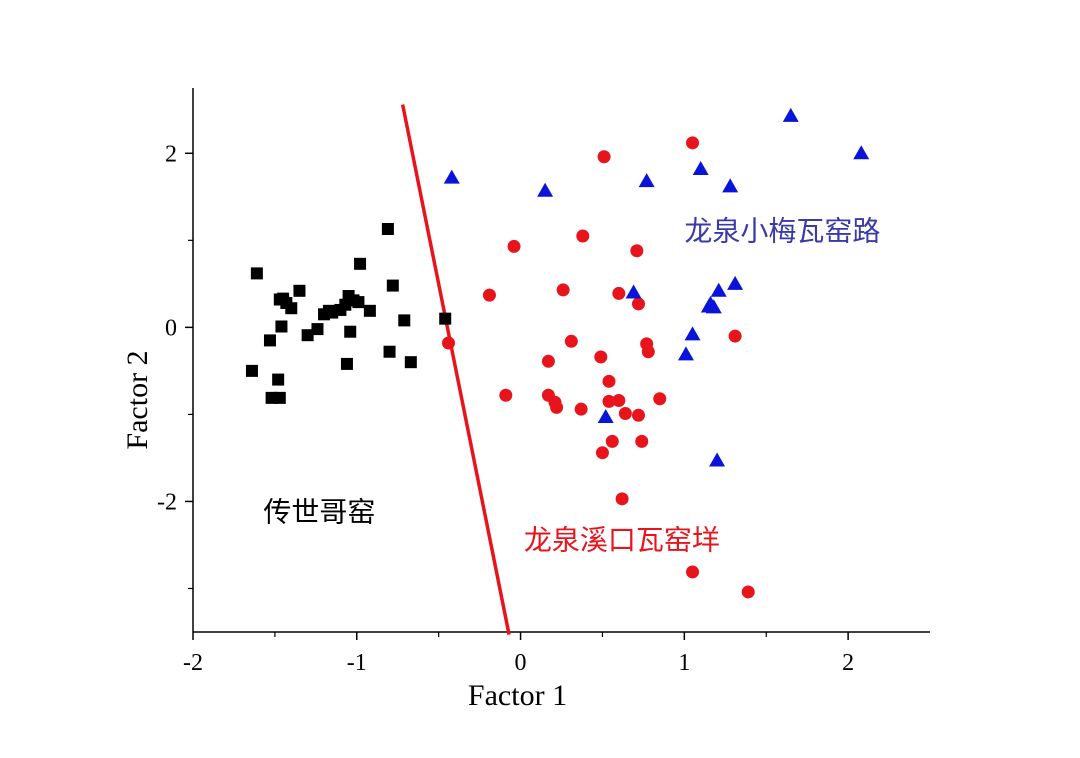 Image resolution: width=1080 pixels, height=758 pixels. I want to click on x-tick-label: -2, so click(193, 663).